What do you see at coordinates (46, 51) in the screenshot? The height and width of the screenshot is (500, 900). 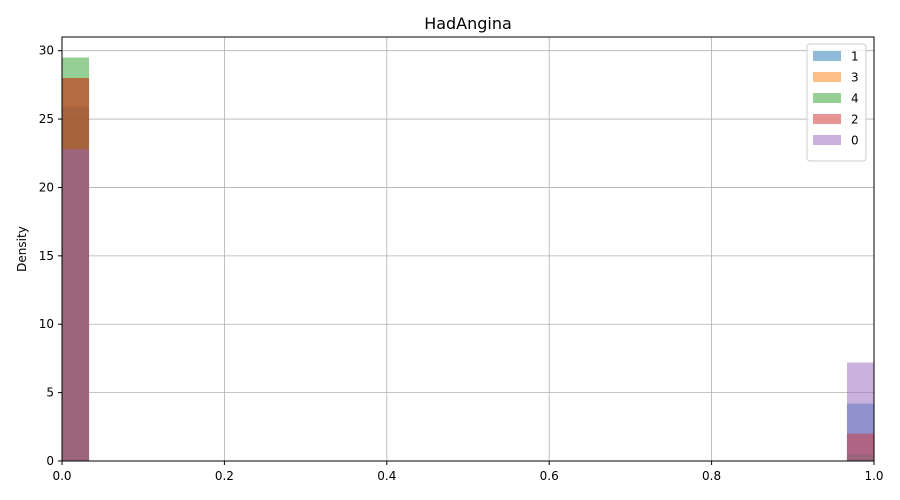 I see `y-tick-label: 30` at bounding box center [46, 51].